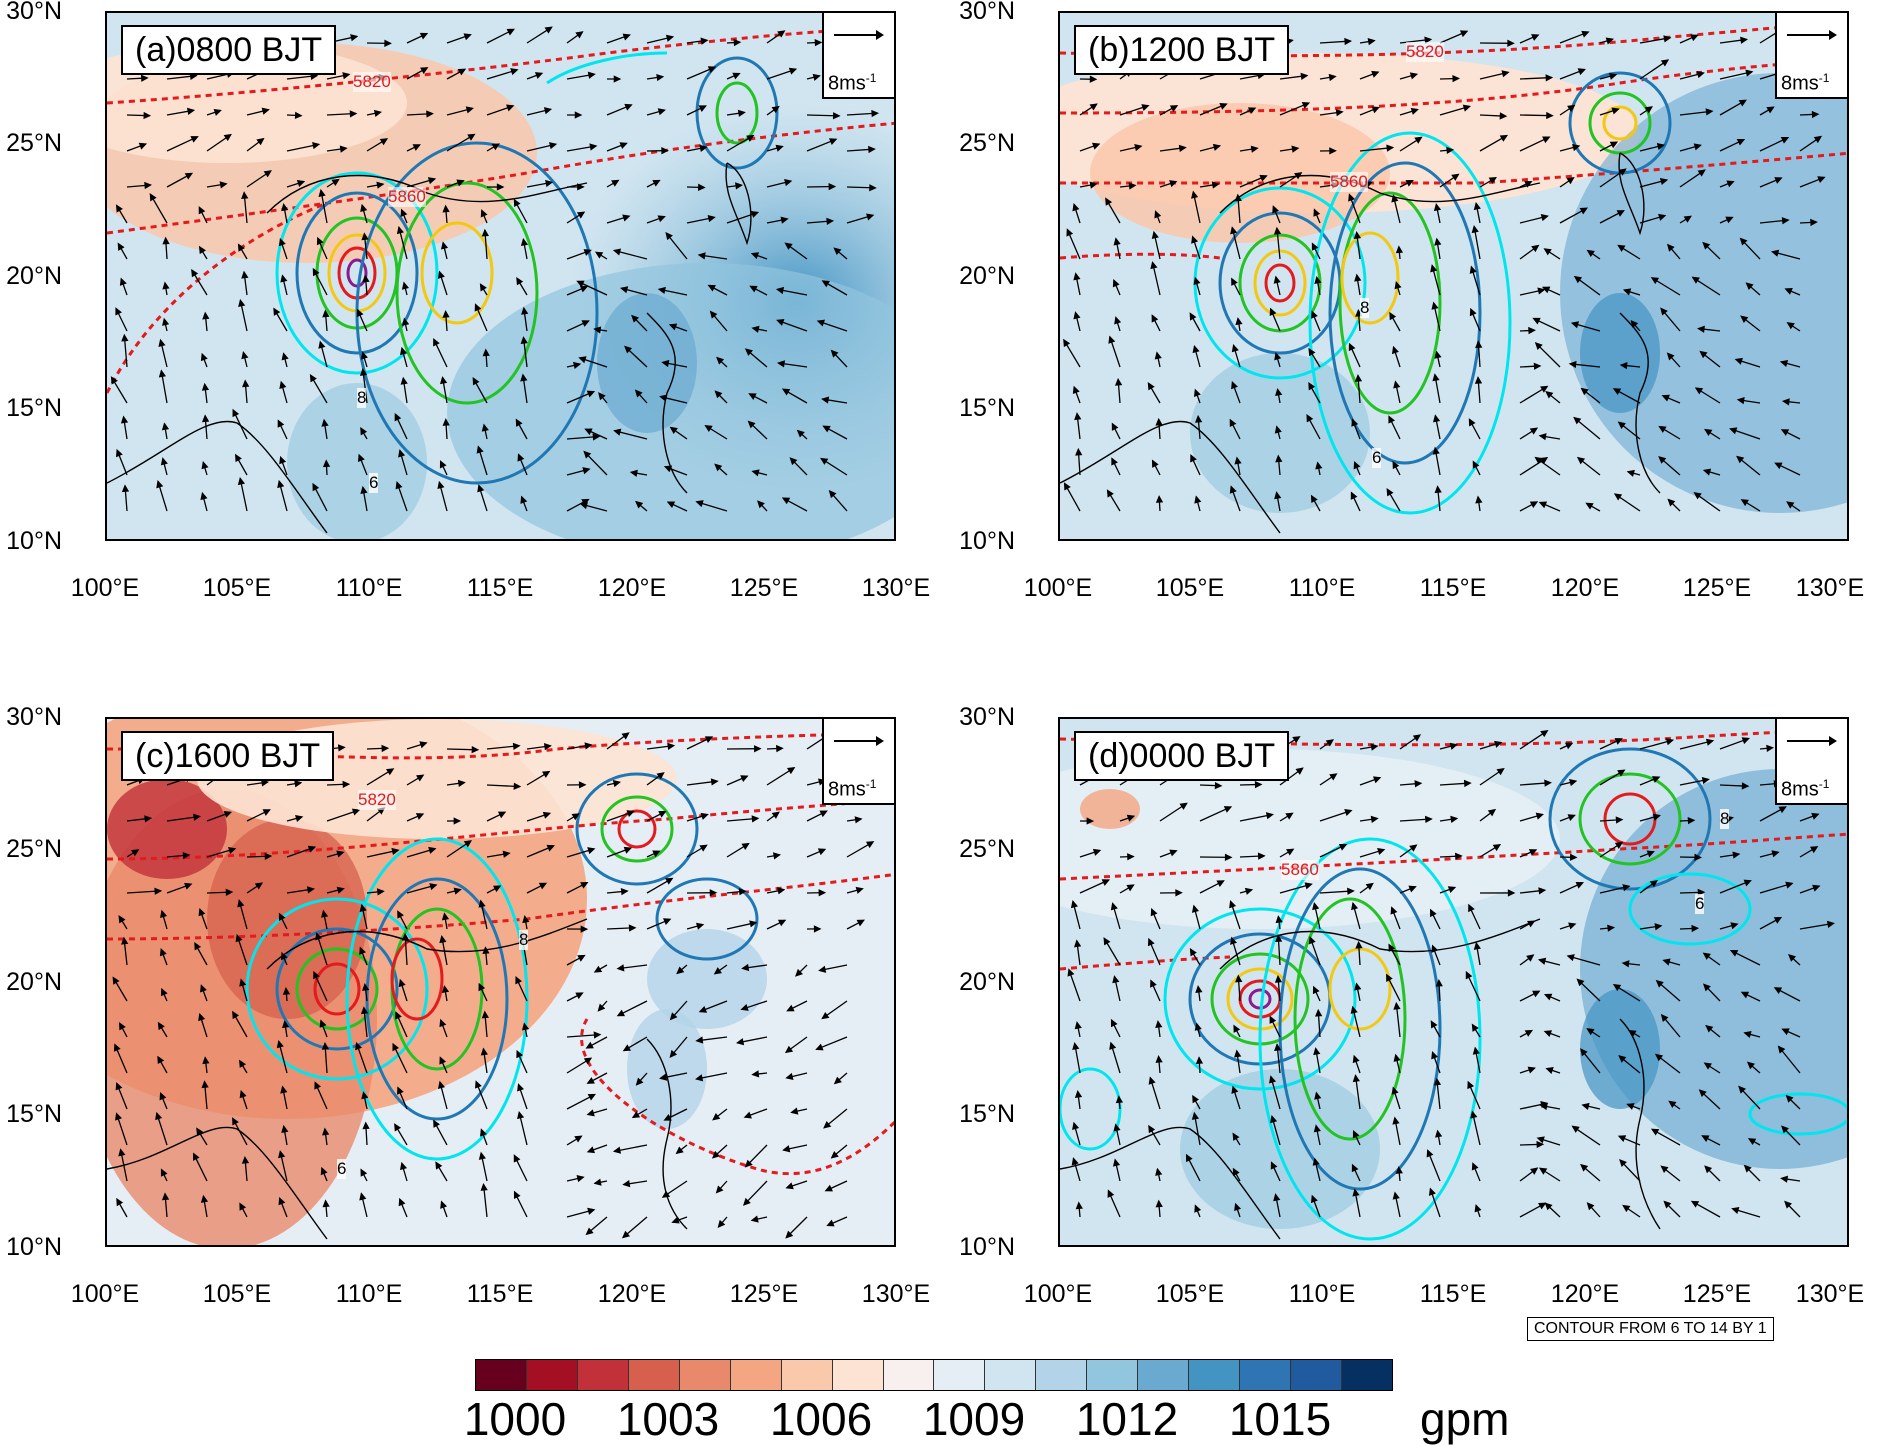 This screenshot has width=1890, height=1446. Describe the element at coordinates (377, 800) in the screenshot. I see `contour-label-c-5820: 5820` at that location.